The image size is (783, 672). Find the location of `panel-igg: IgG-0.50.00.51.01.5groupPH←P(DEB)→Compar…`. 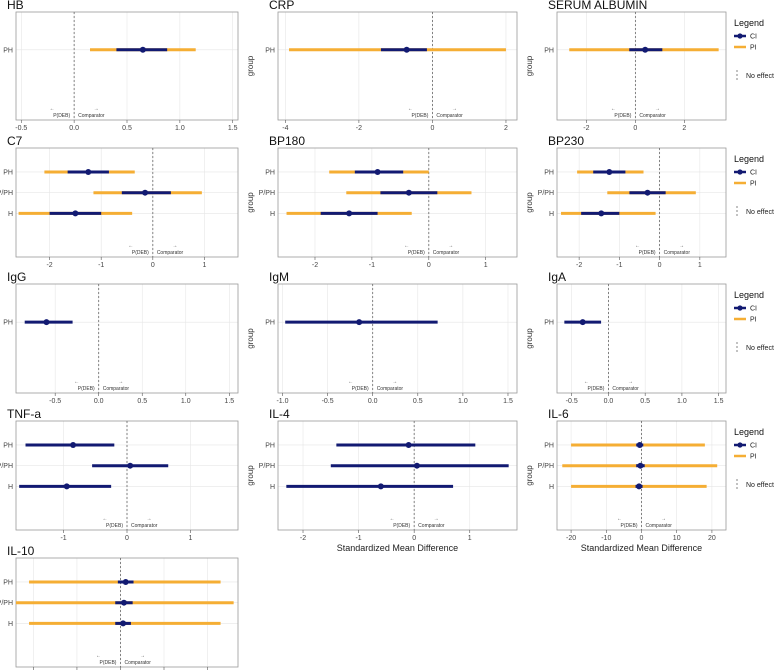

panel-igg: IgG-0.50.00.51.01.5groupPH←P(DEB)→Compar… is located at coordinates (121, 337).